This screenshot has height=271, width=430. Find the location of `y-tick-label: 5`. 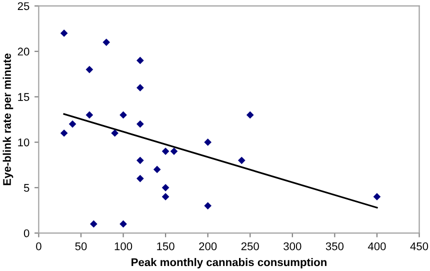

y-tick-label: 5 is located at coordinates (27, 188).